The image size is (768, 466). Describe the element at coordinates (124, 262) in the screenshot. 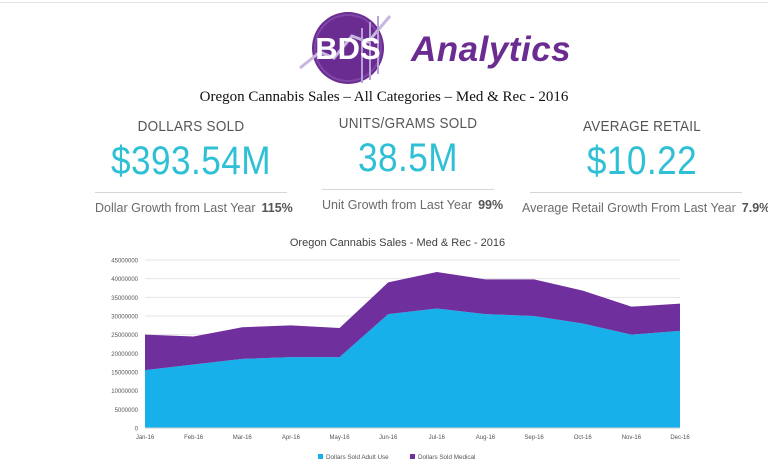

I see `y-tick-label: 45000000` at that location.